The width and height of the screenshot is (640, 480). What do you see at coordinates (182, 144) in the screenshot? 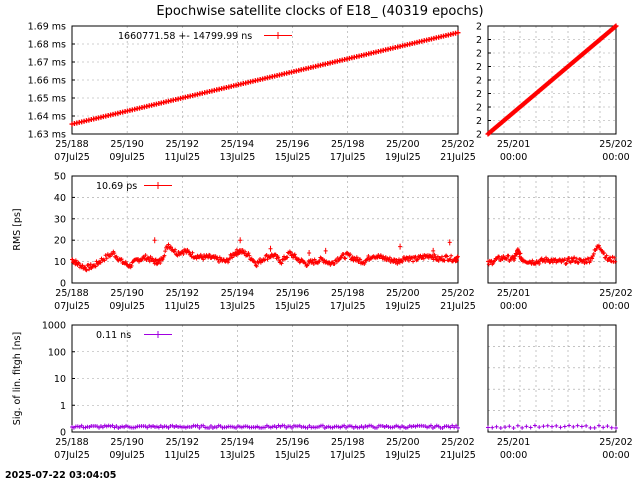
I see `x-tick-label: 25/192` at bounding box center [182, 144].